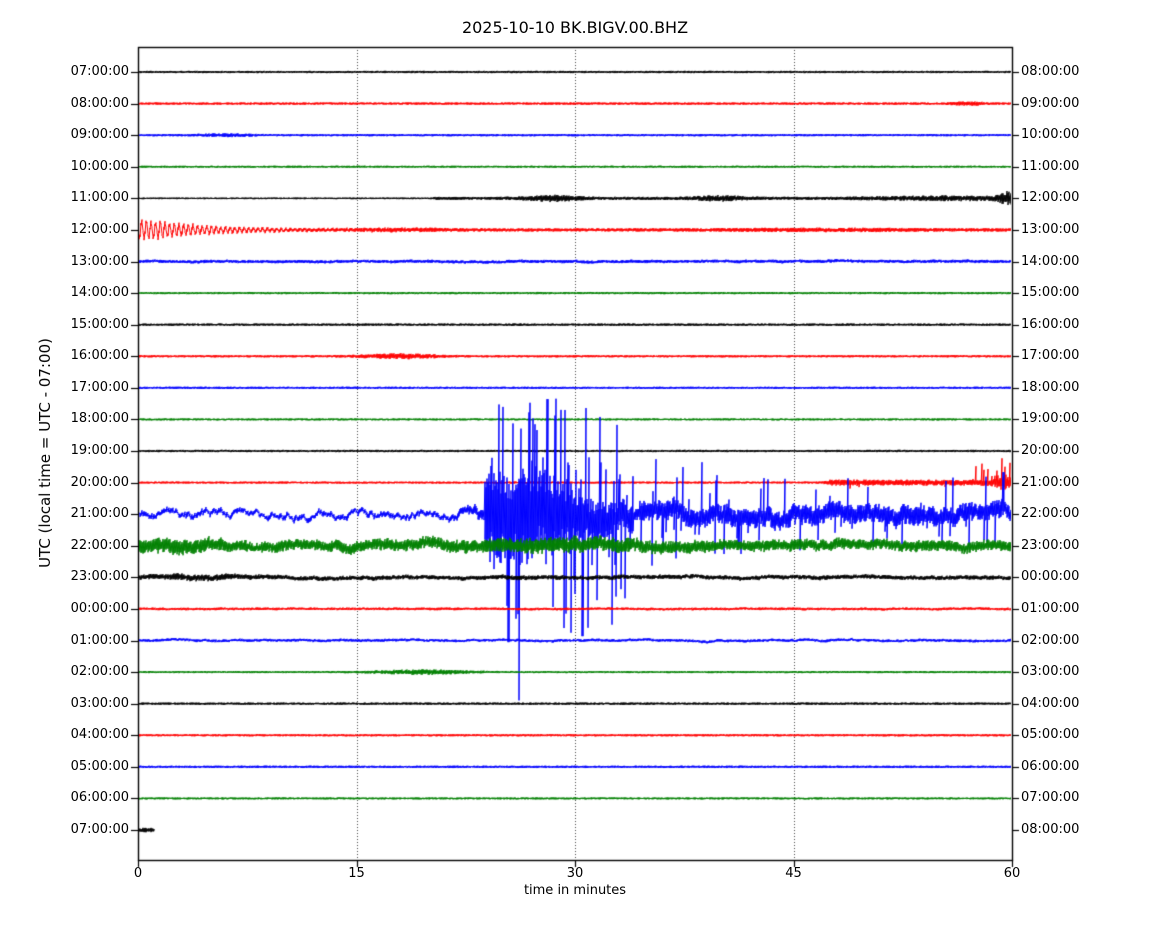 This screenshot has width=1150, height=950. I want to click on utc-time-label: 09:00:00, so click(99, 134).